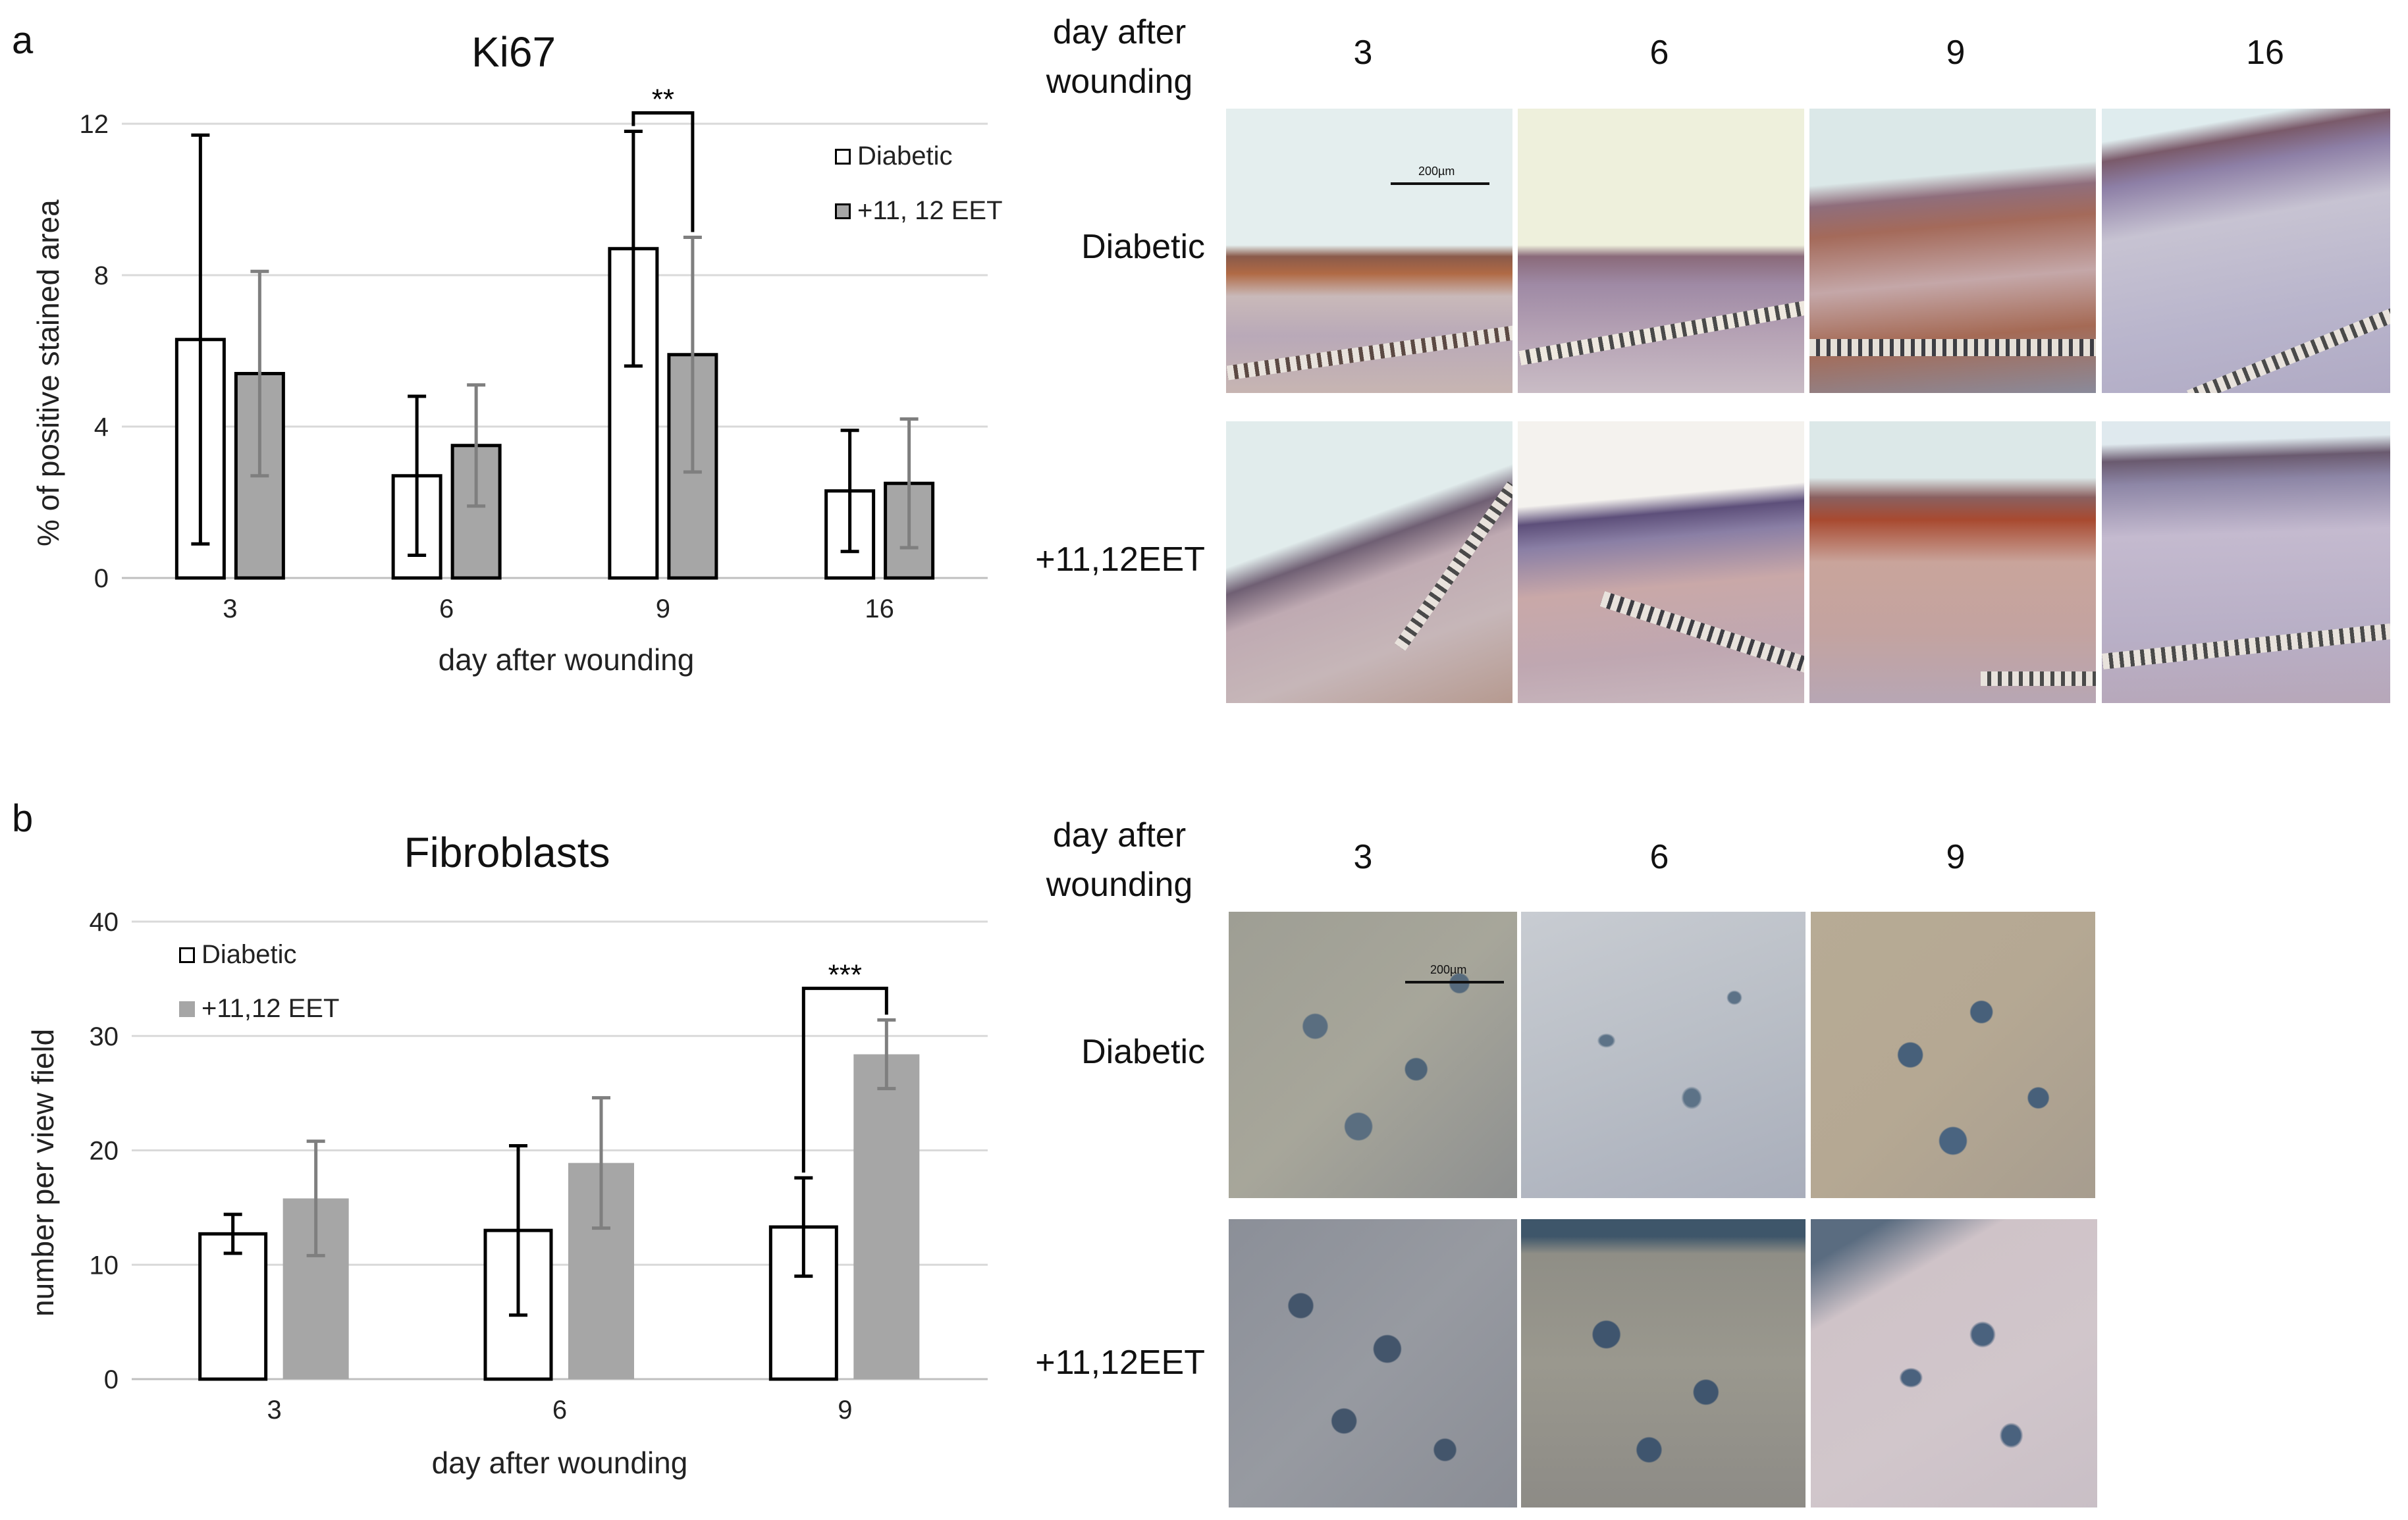 This screenshot has height=1520, width=2408. What do you see at coordinates (534, 353) in the screenshot?
I see `ki67-bar-chart: 0 4 8 12 3 6 9 ** 16` at bounding box center [534, 353].